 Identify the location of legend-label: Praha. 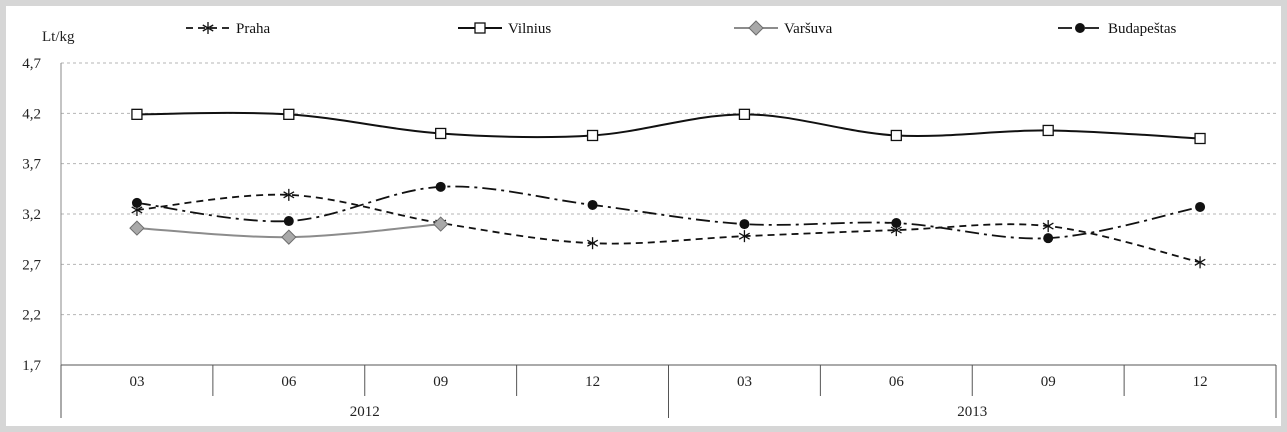
(253, 29).